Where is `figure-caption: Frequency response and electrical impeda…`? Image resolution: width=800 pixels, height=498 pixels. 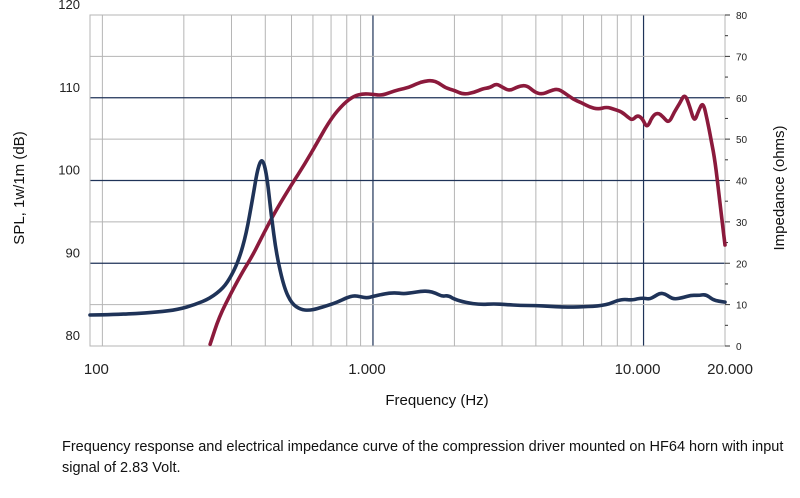
figure-caption: Frequency response and electrical impeda… is located at coordinates (423, 457).